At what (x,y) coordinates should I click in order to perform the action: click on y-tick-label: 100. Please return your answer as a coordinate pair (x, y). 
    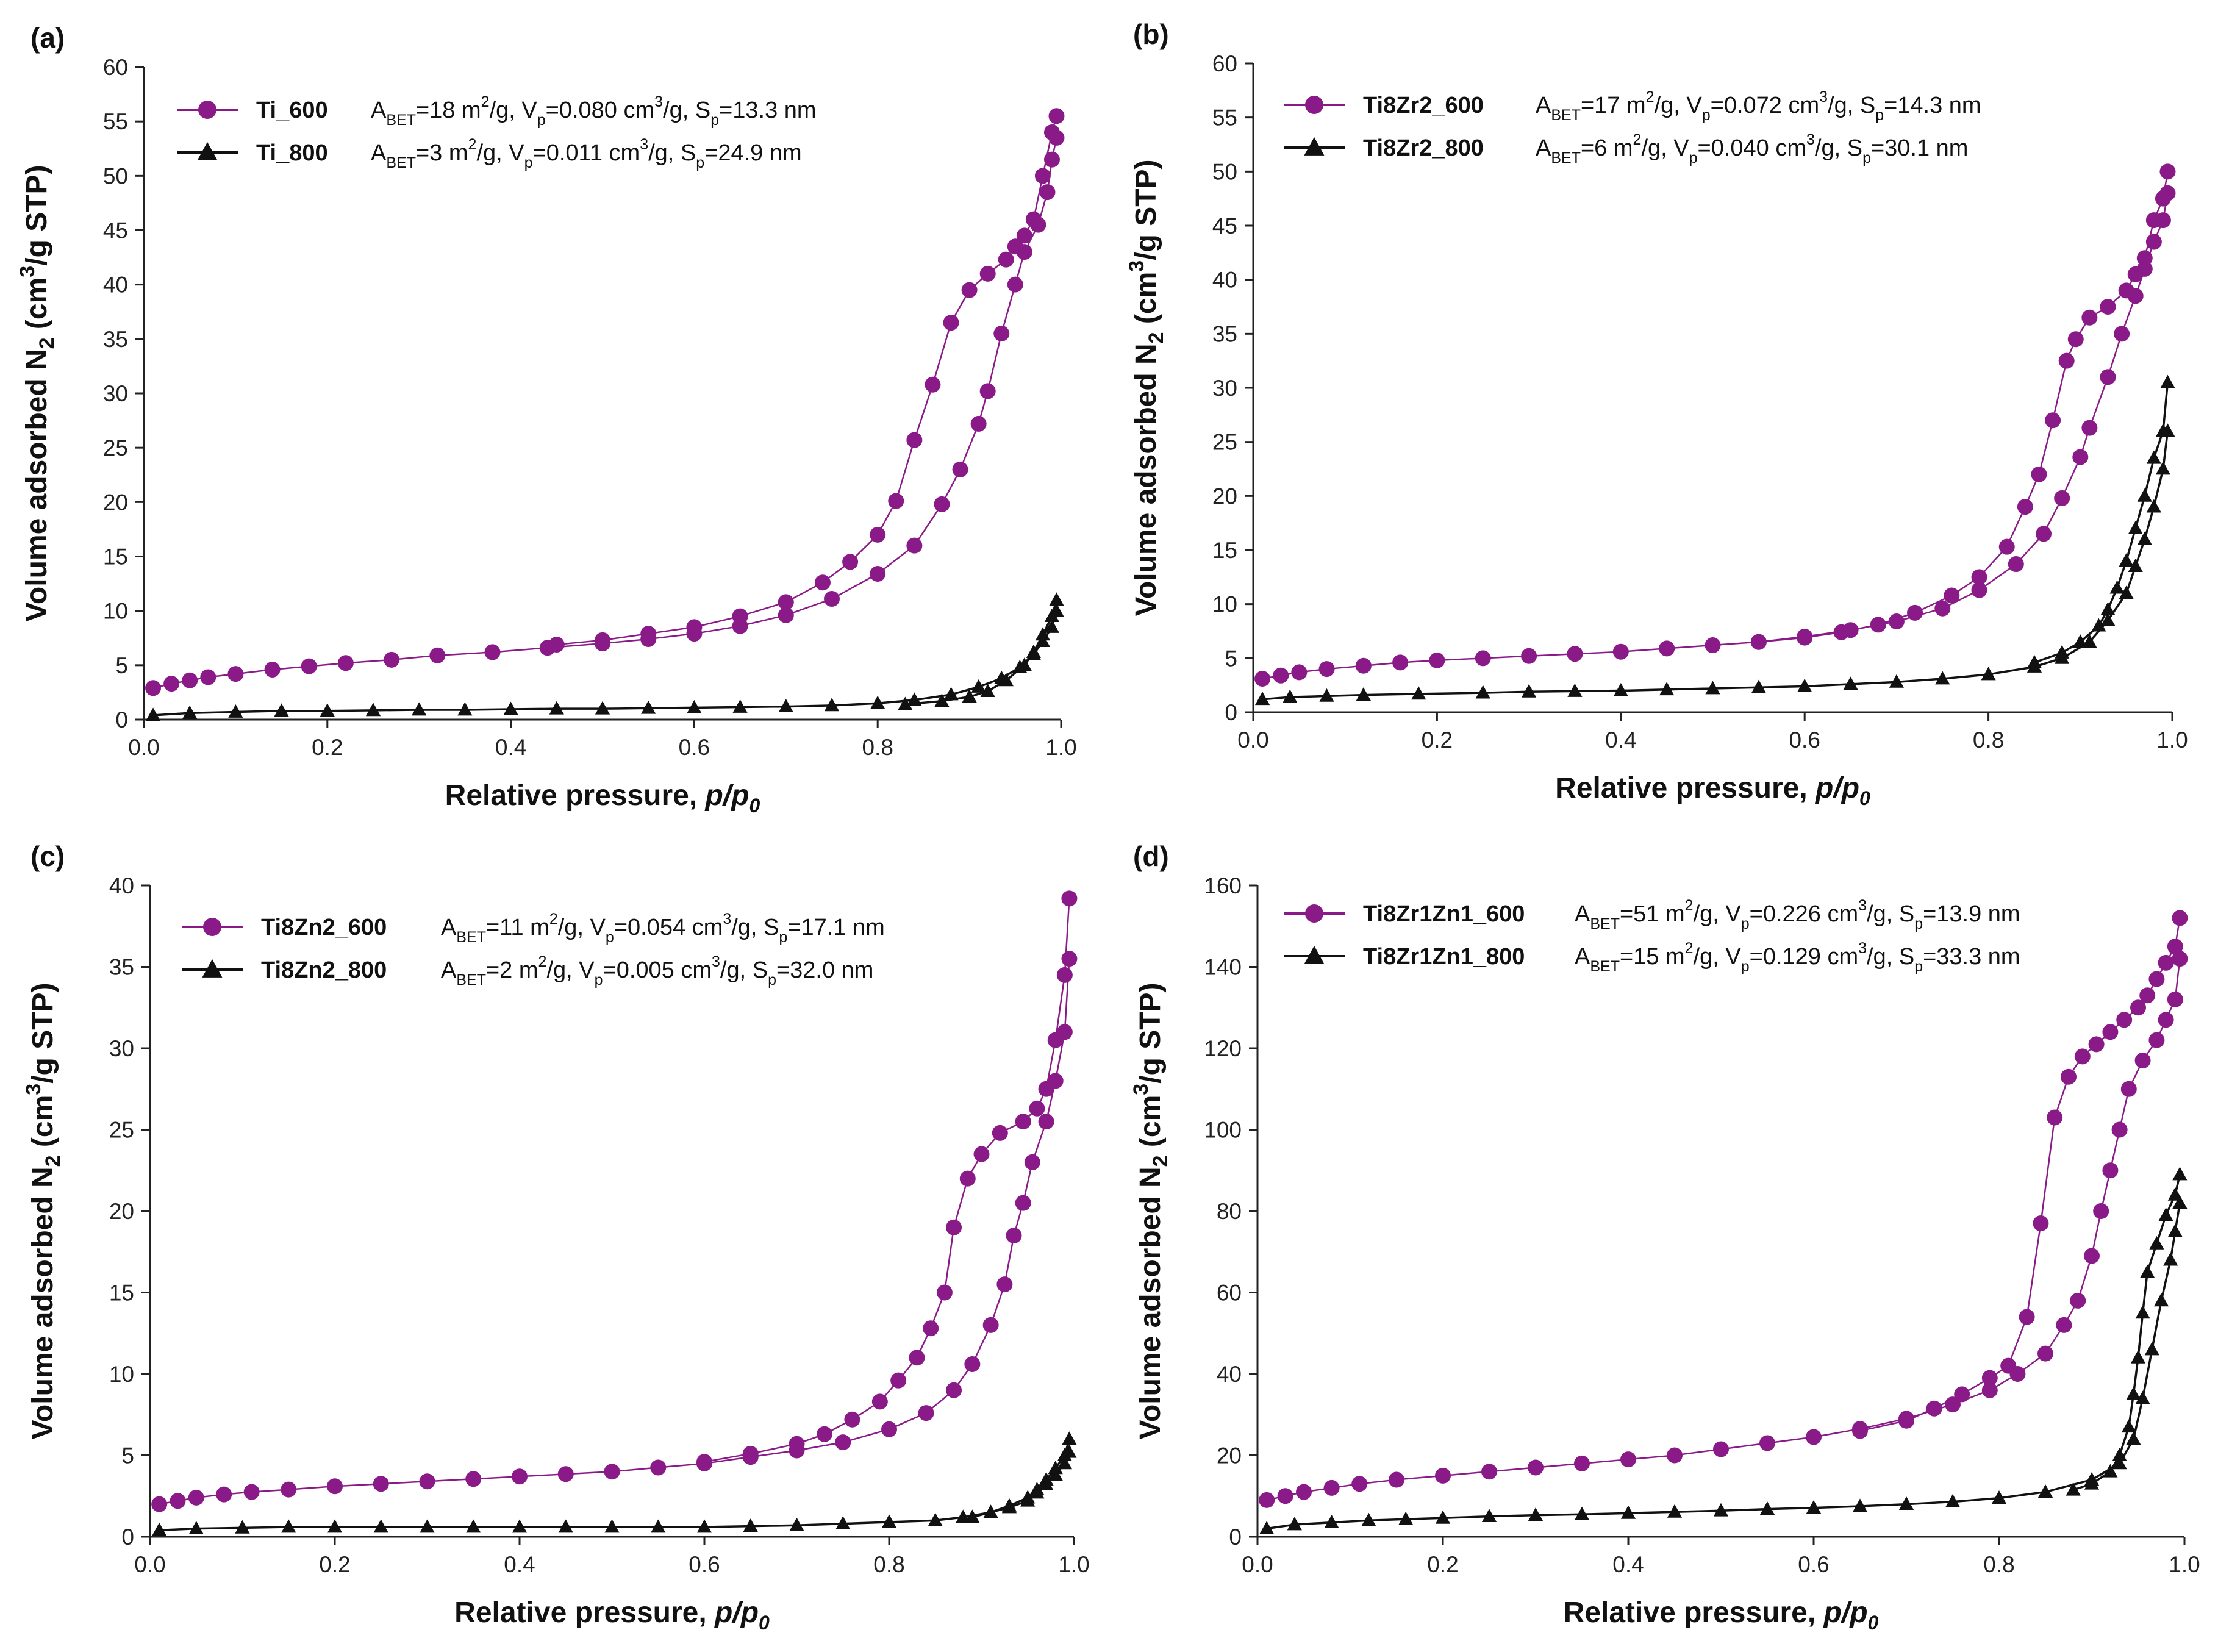
    Looking at the image, I should click on (1223, 1130).